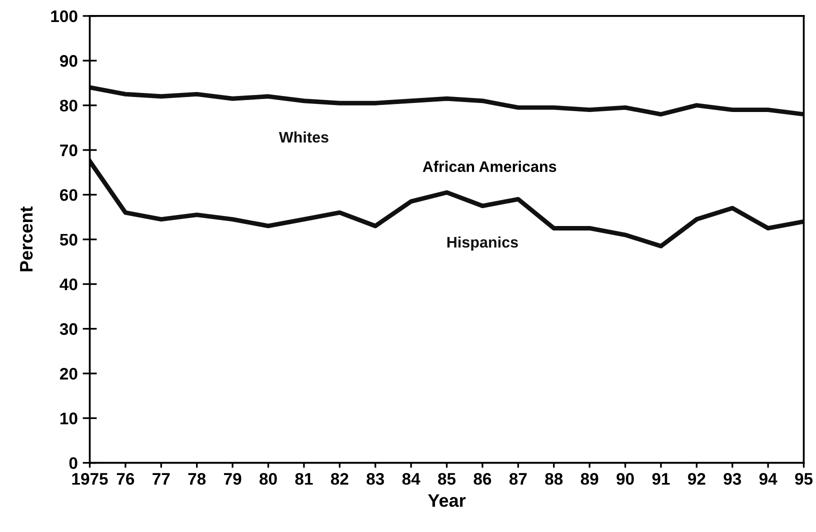  I want to click on x-tick-label: 84, so click(411, 479).